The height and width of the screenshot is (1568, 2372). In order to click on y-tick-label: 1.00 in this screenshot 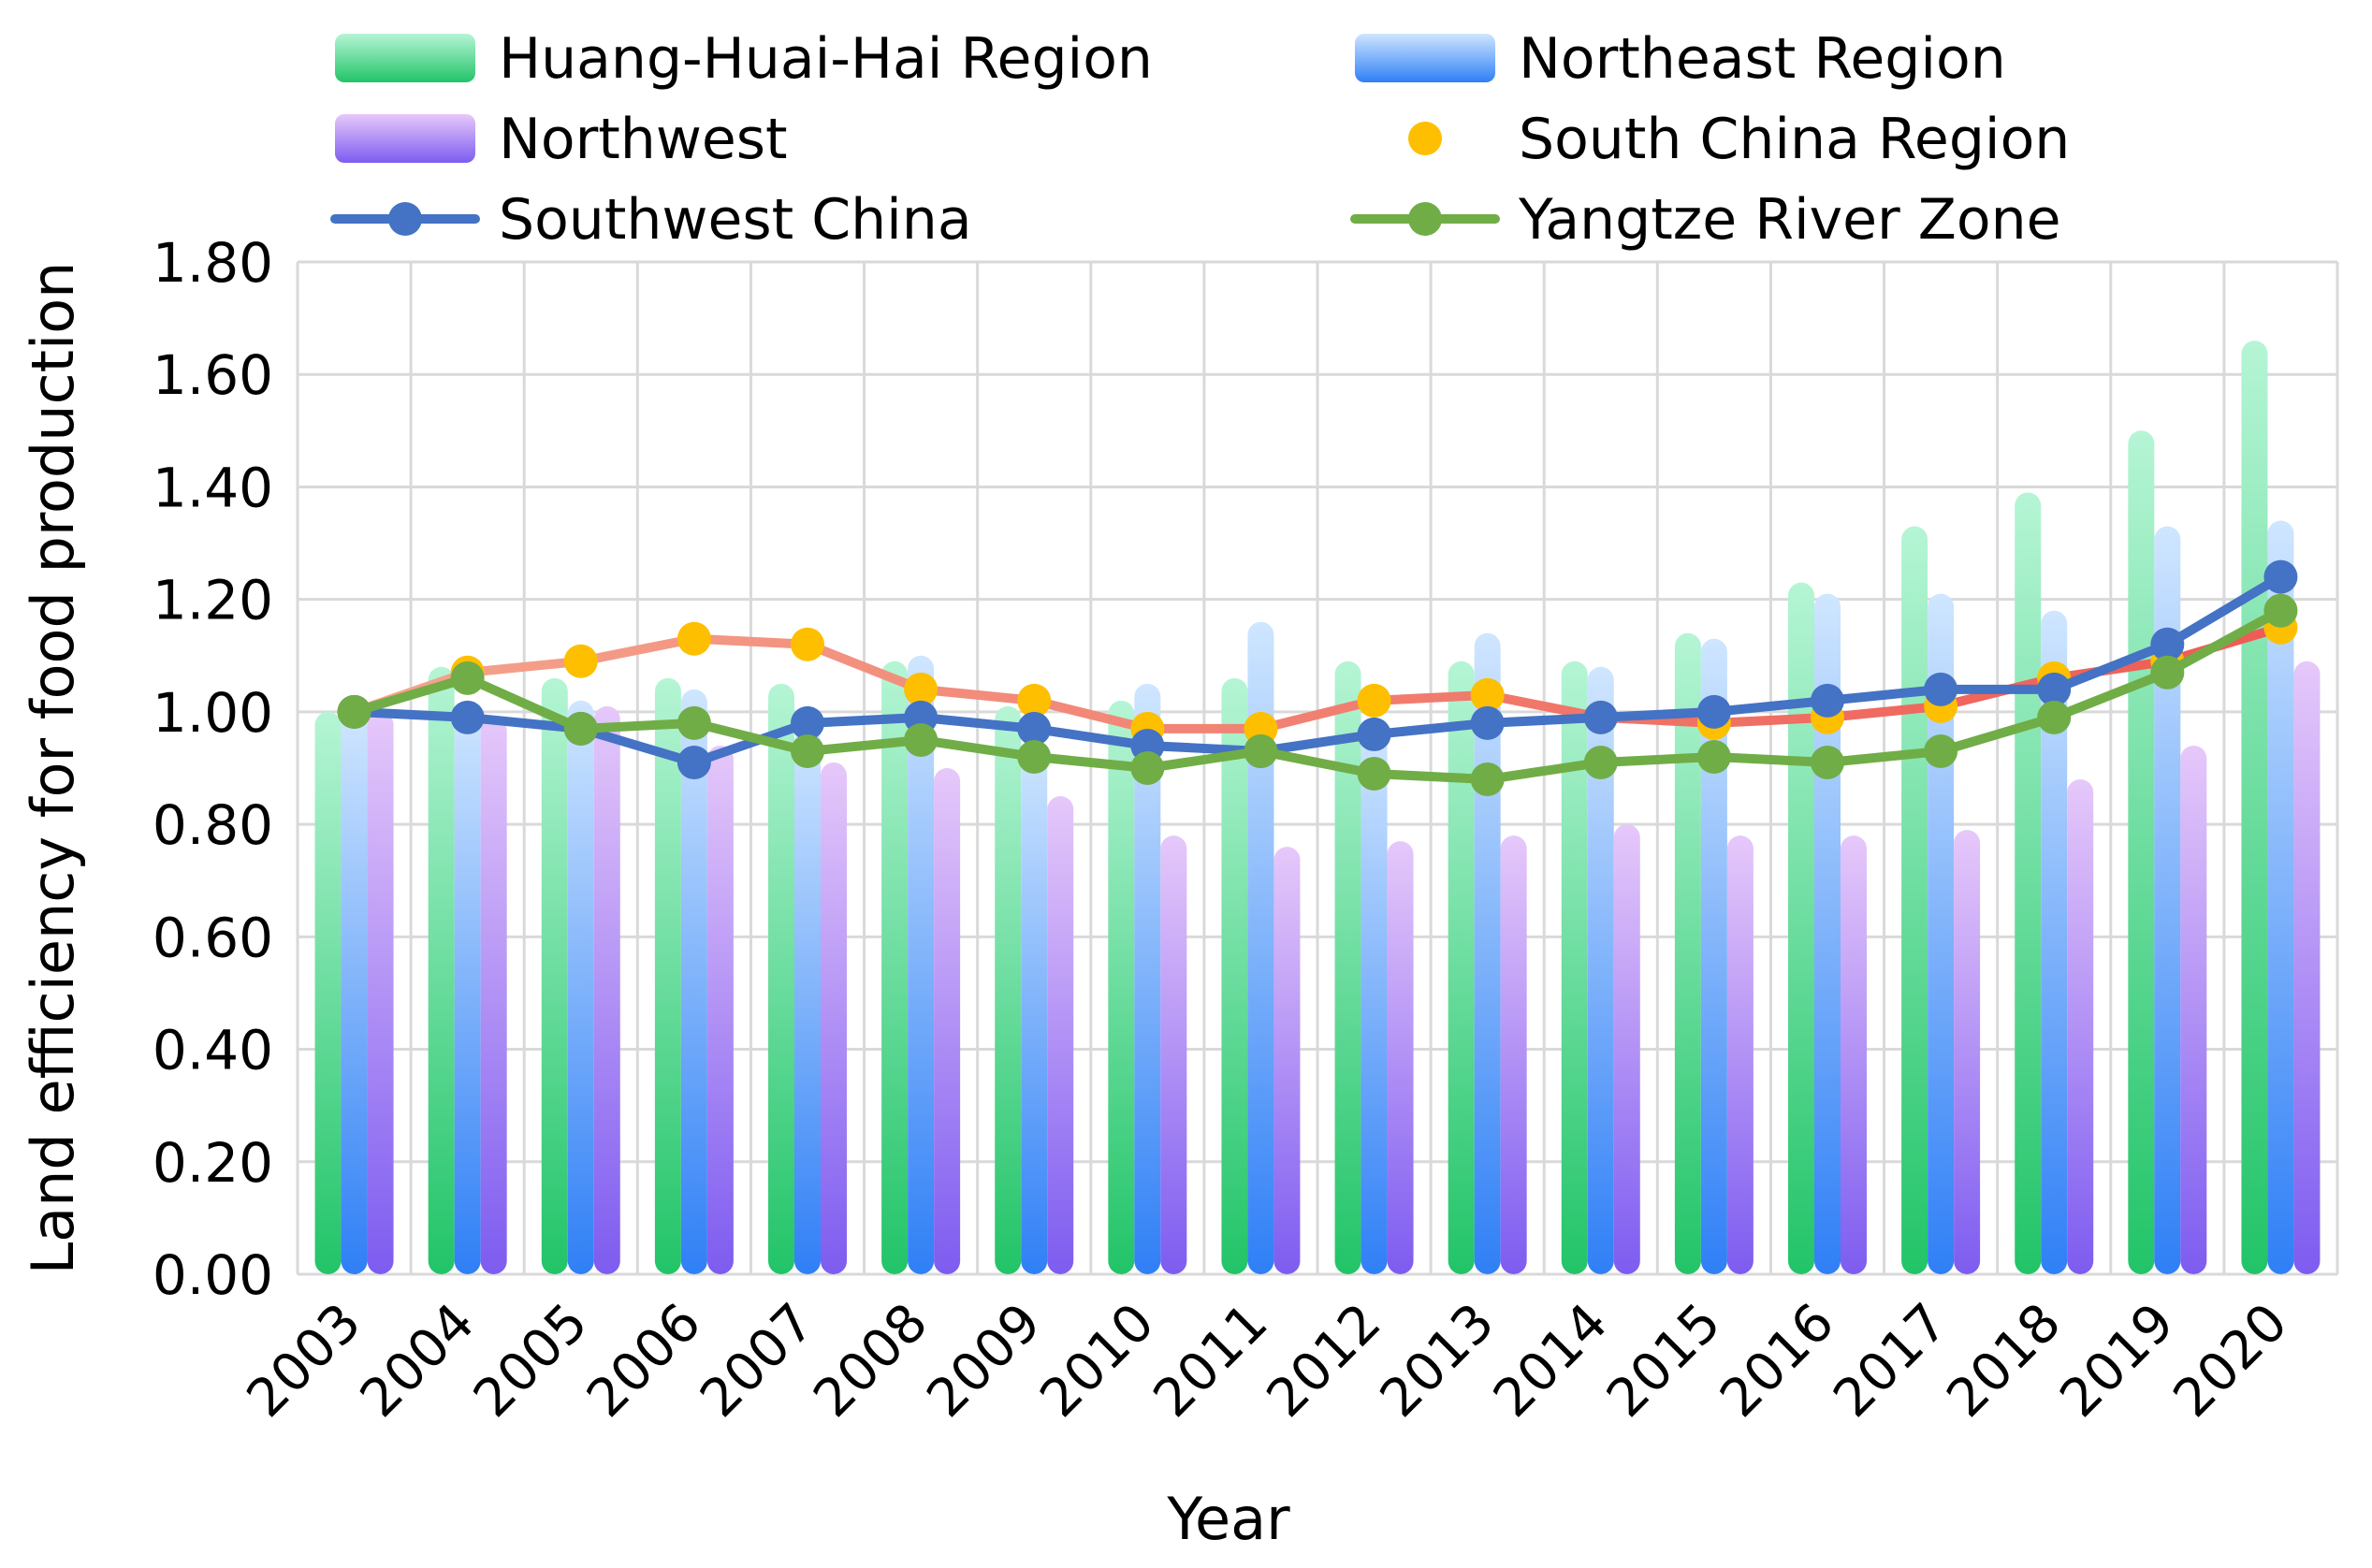, I will do `click(213, 713)`.